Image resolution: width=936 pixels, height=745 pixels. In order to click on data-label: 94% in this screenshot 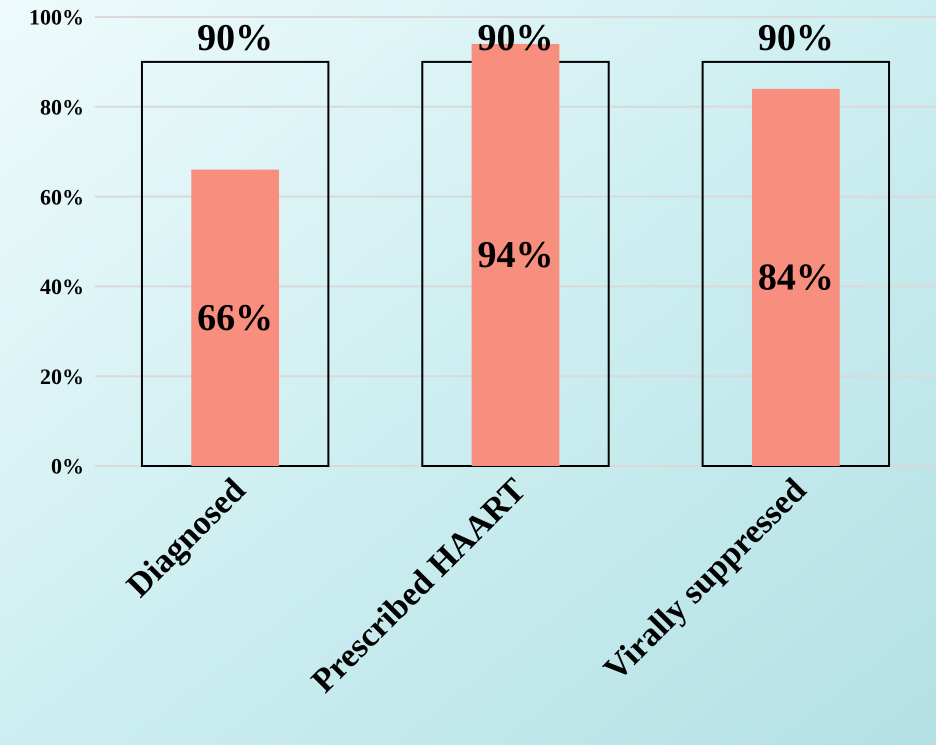, I will do `click(516, 255)`.